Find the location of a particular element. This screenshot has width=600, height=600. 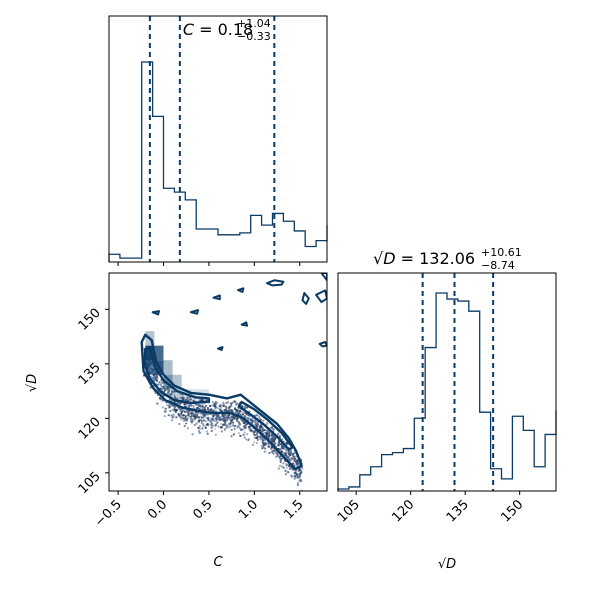

scatter-y-tick-label-0: 105 is located at coordinates (90, 483).